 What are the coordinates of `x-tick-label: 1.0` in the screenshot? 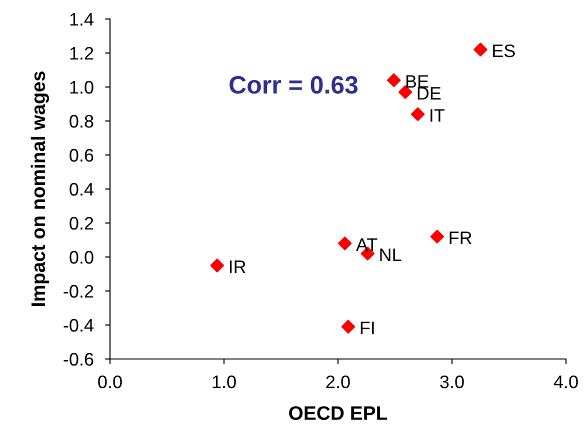 It's located at (224, 381).